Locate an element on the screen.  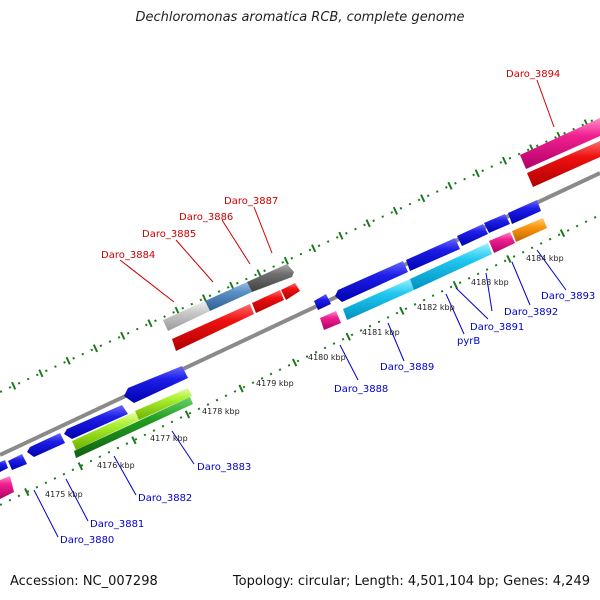
gene-label: Daro_3889 is located at coordinates (407, 367).